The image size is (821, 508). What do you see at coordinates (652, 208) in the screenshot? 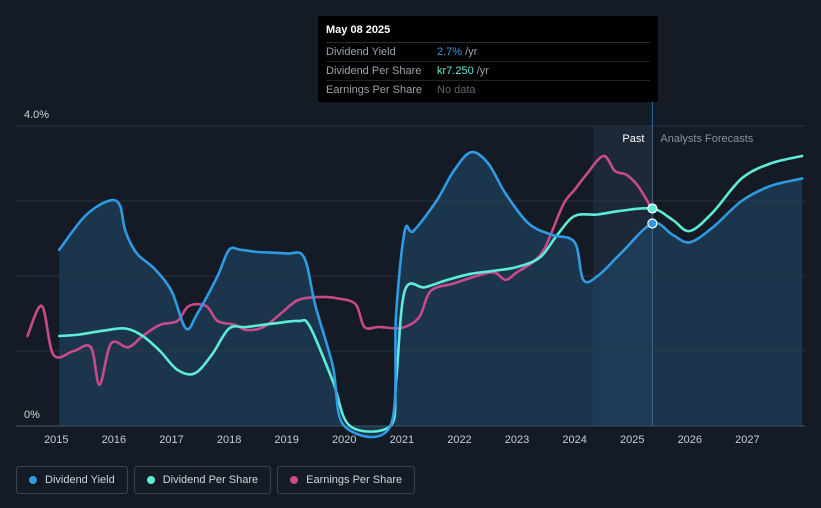
I see `dividend-per-share-marker` at bounding box center [652, 208].